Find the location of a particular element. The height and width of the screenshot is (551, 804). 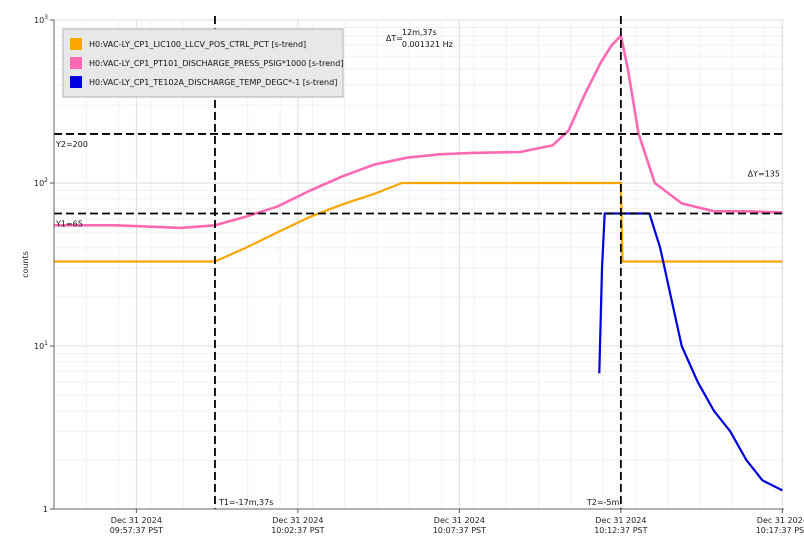

cursor-t2-label: T2=-5m is located at coordinates (603, 502).